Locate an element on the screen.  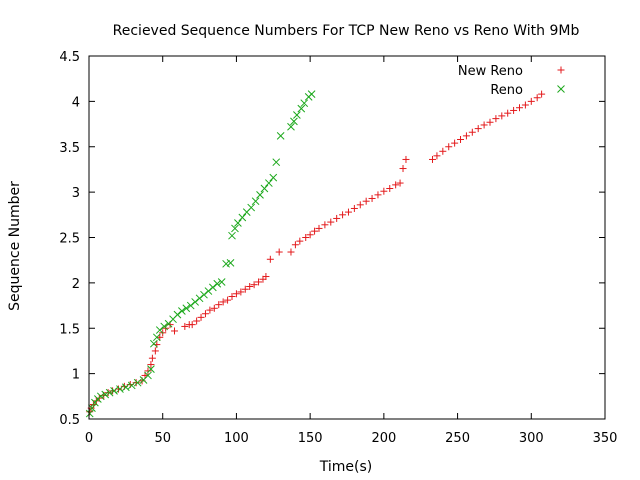
x-tick-label: 300 is located at coordinates (531, 438).